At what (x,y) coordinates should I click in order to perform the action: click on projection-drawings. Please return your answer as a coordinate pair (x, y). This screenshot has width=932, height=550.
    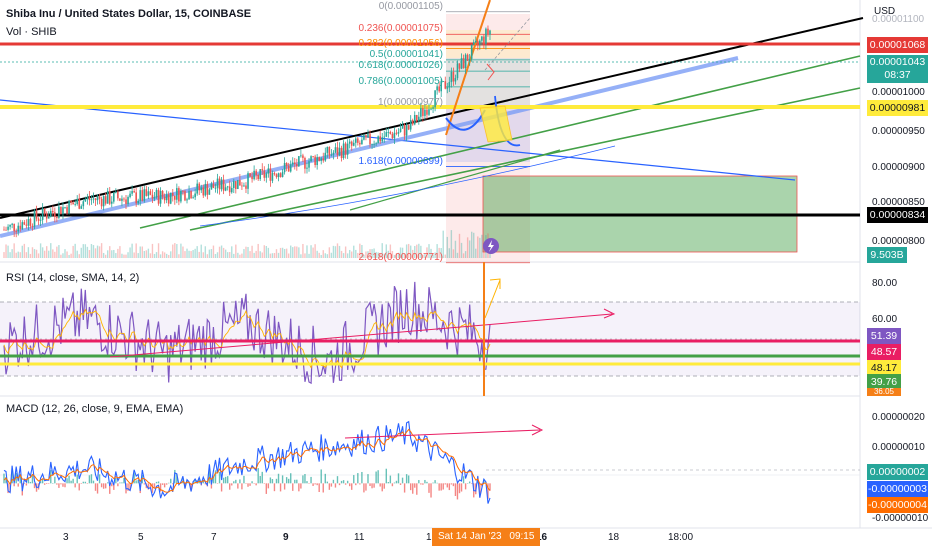
    Looking at the image, I should click on (488, 73).